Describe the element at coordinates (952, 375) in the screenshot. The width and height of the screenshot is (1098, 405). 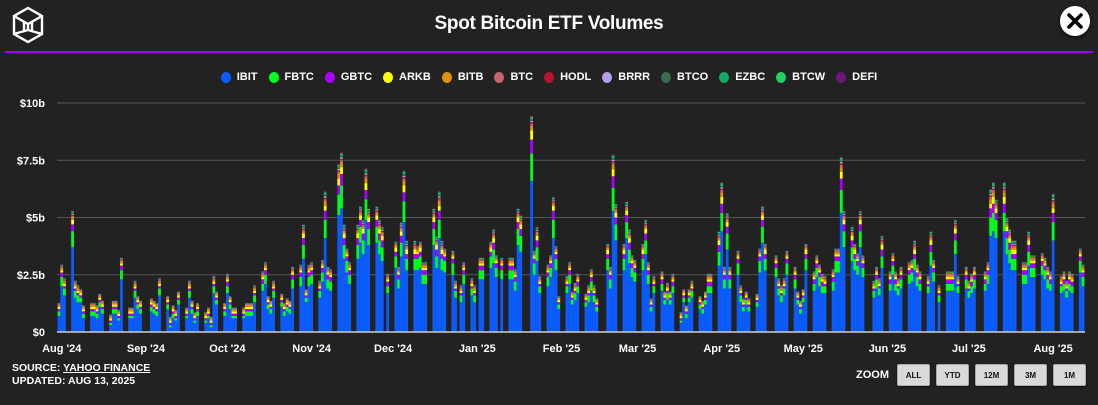
I see `zoom-ytd-button: YTD` at that location.